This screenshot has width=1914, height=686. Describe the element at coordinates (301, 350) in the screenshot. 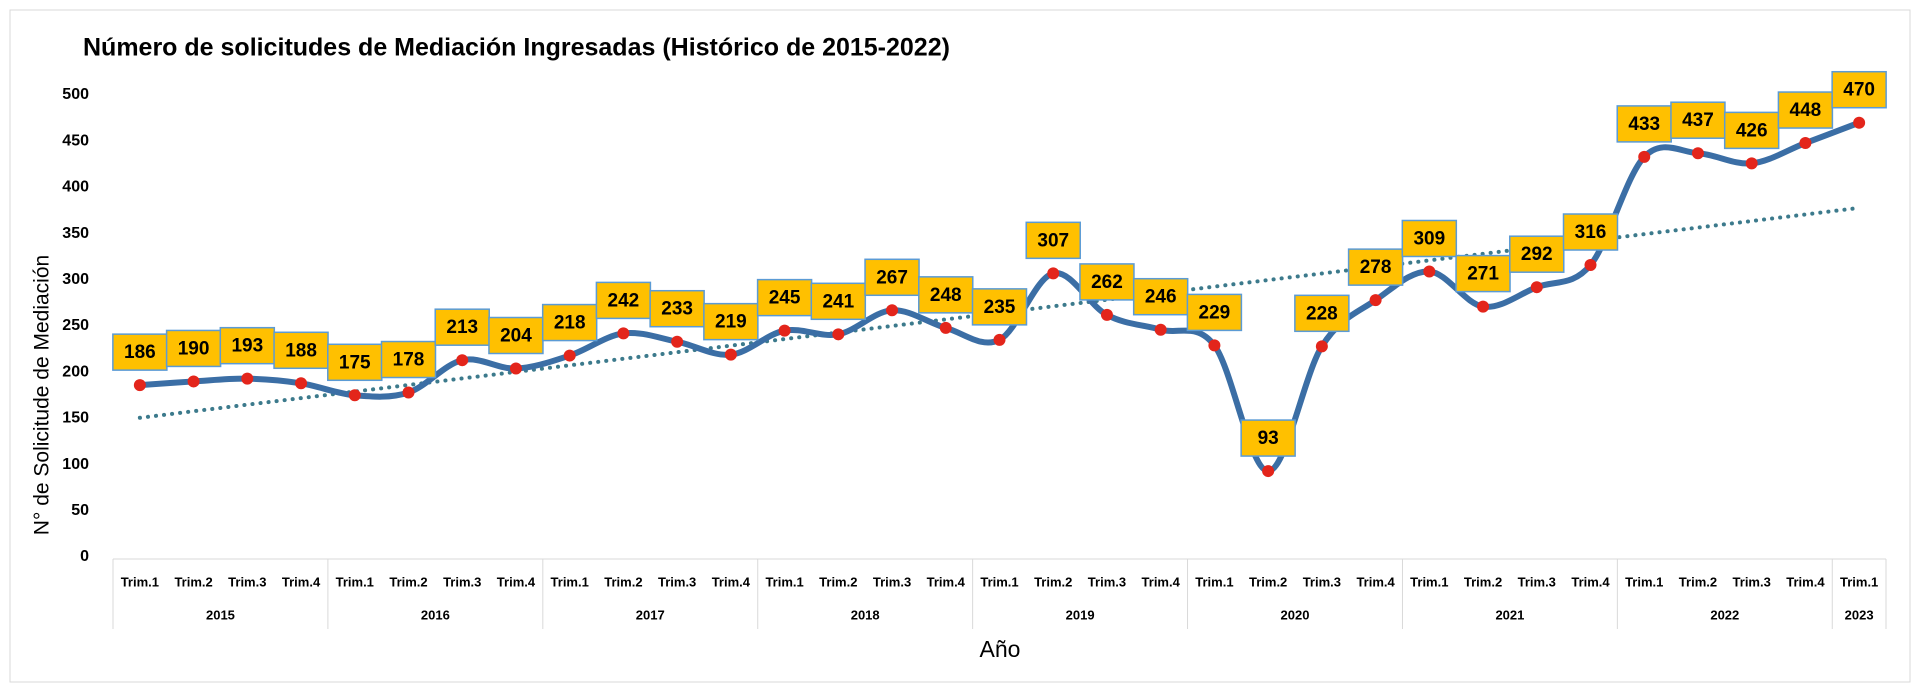

I see `data-label: 188` at that location.